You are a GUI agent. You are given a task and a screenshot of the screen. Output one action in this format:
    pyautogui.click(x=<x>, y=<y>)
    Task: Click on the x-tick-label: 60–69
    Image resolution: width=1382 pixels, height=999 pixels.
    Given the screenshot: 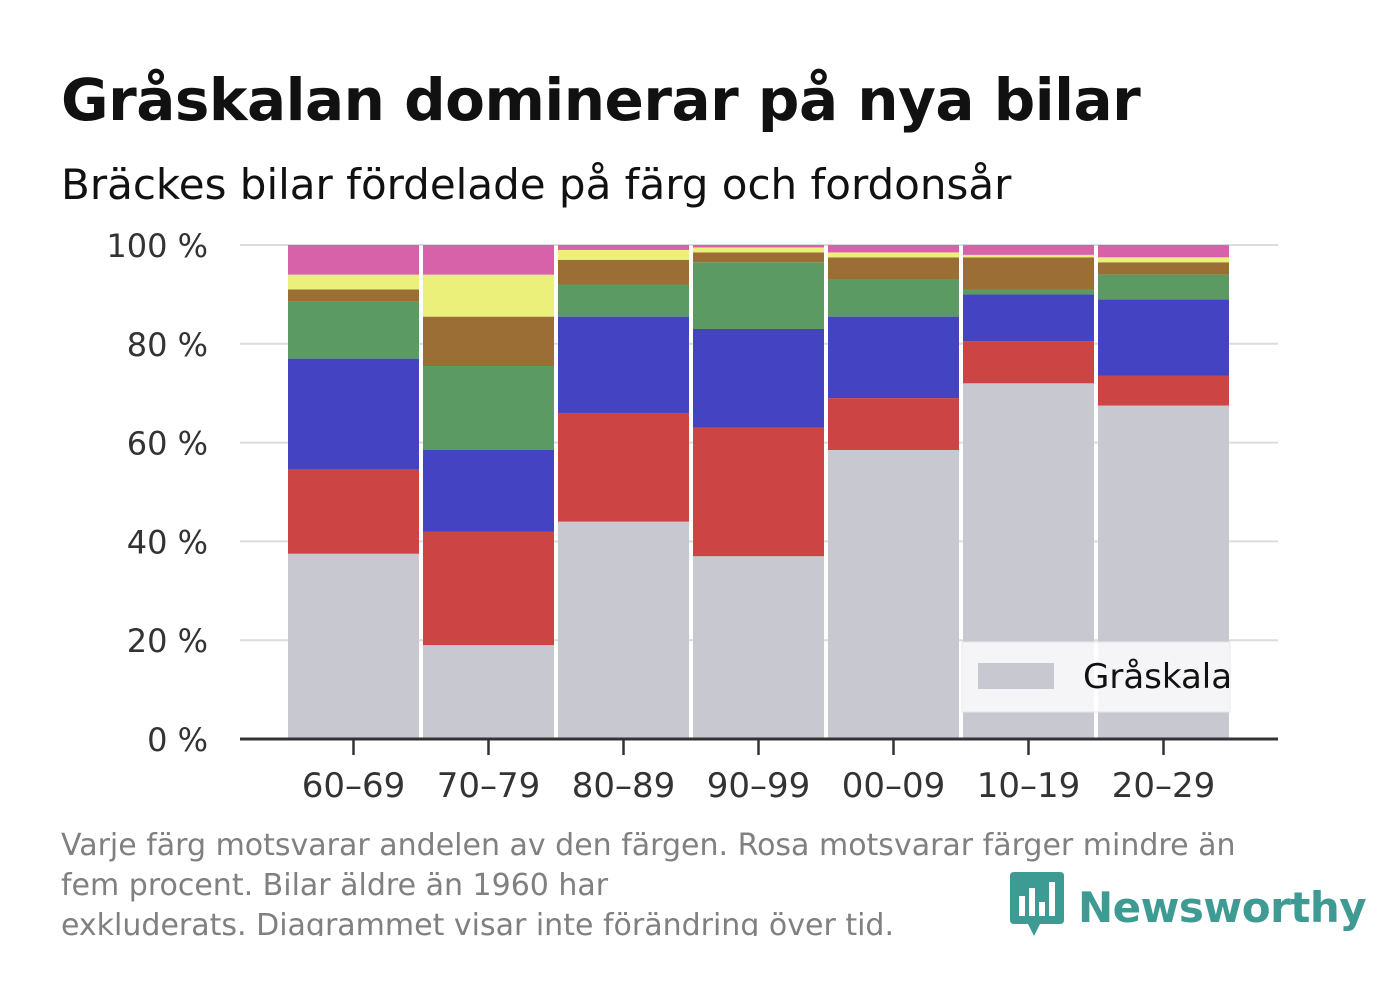 What is the action you would take?
    pyautogui.click(x=354, y=786)
    